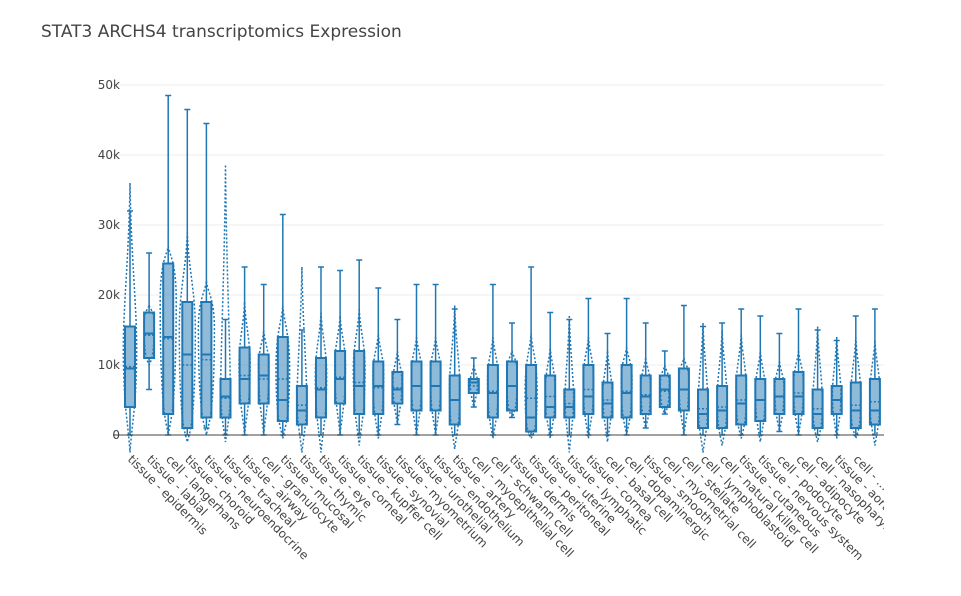  Describe the element at coordinates (109, 365) in the screenshot. I see `y-tick-label: 10k` at that location.